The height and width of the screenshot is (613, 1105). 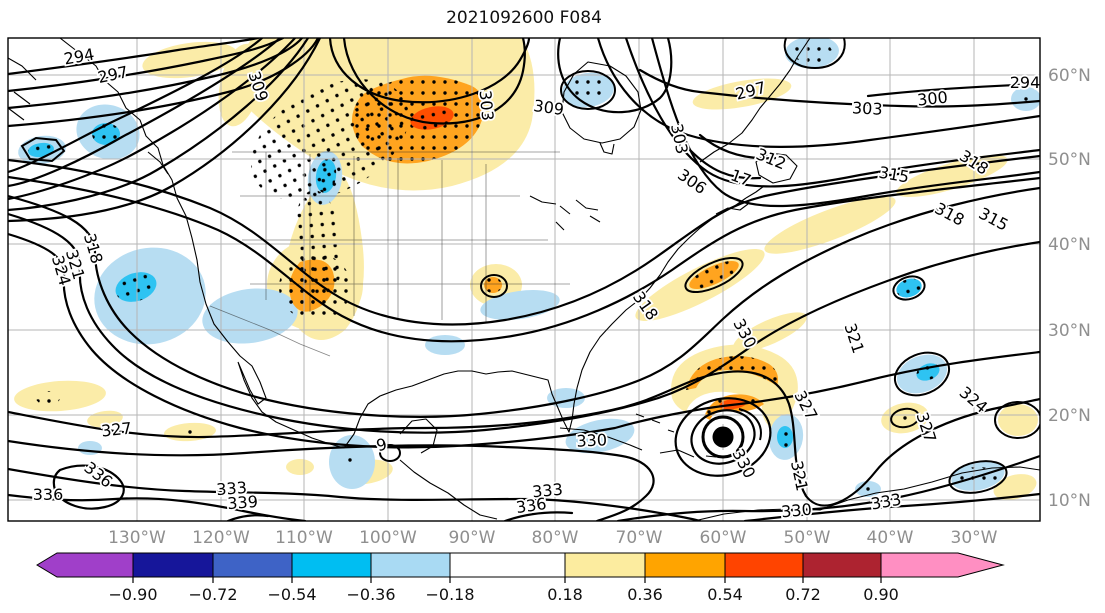 I want to click on lon-tick-label: 50°W, so click(x=807, y=538).